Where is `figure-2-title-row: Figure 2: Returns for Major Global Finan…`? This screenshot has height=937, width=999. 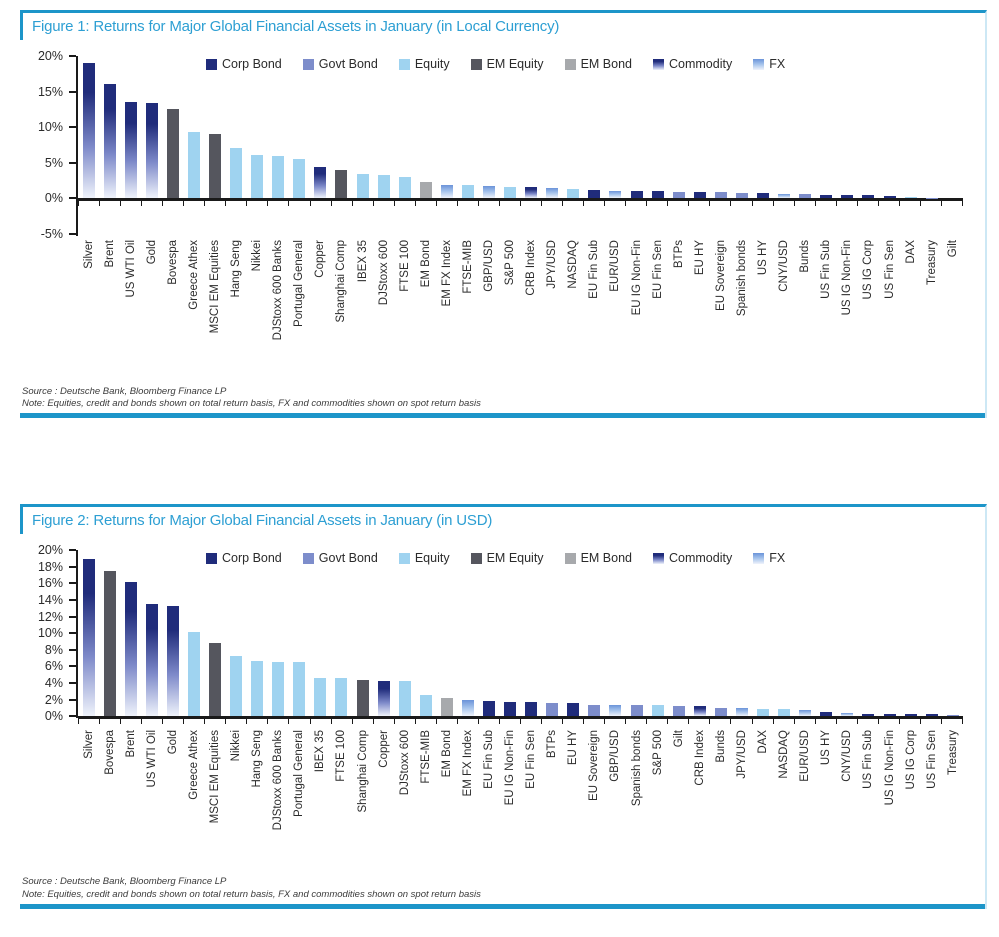 figure-2-title-row: Figure 2: Returns for Major Global Finan… is located at coordinates (502, 521).